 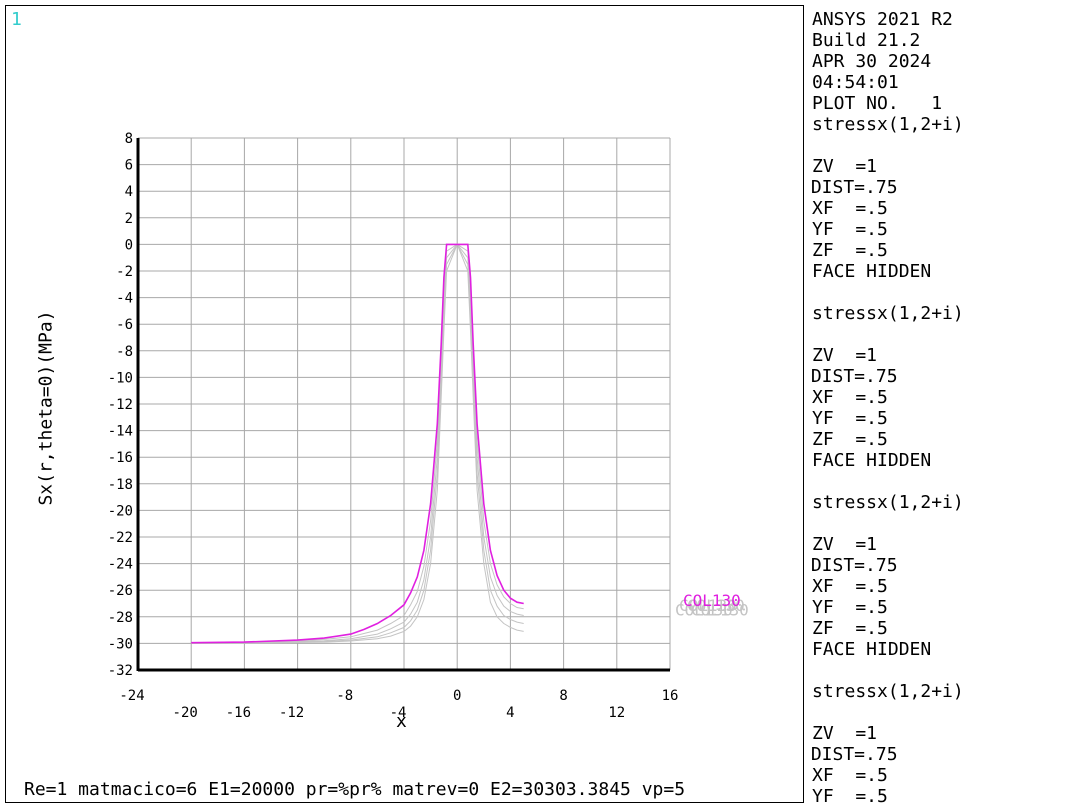 I want to click on x-tick-label: -20, so click(x=185, y=713).